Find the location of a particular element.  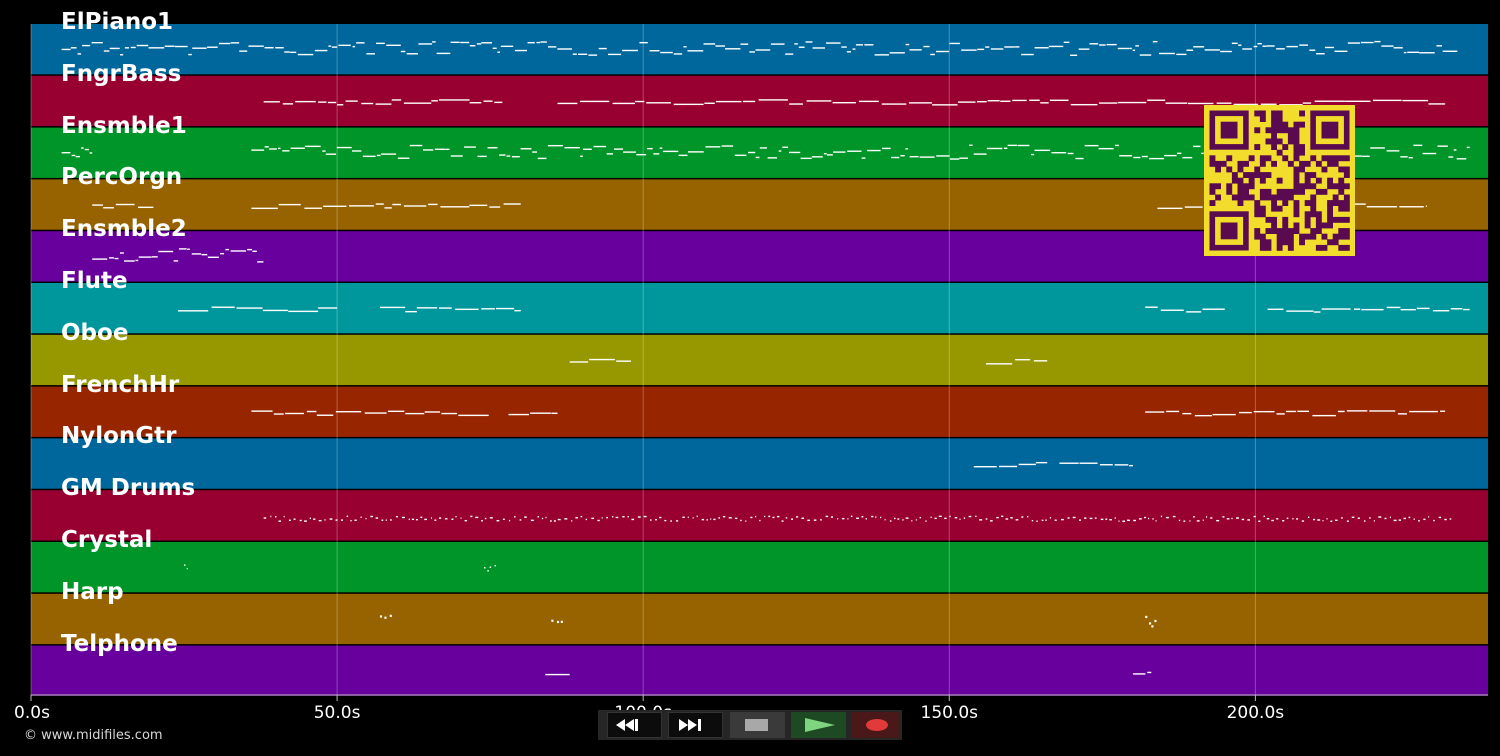

play-button is located at coordinates (818, 725).